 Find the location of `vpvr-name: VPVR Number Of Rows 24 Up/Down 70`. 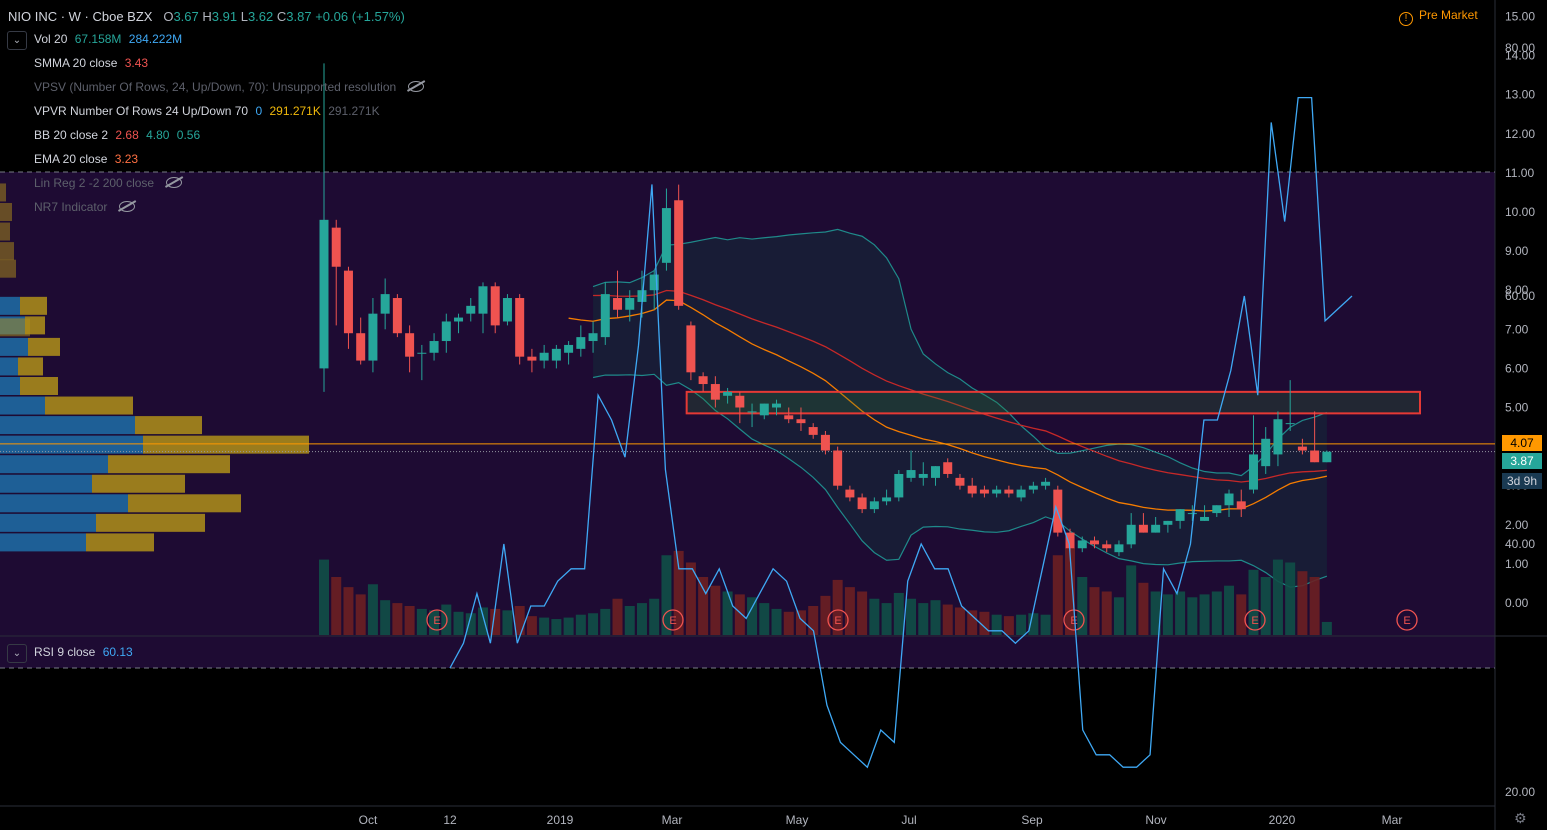

vpvr-name: VPVR Number Of Rows 24 Up/Down 70 is located at coordinates (141, 111).